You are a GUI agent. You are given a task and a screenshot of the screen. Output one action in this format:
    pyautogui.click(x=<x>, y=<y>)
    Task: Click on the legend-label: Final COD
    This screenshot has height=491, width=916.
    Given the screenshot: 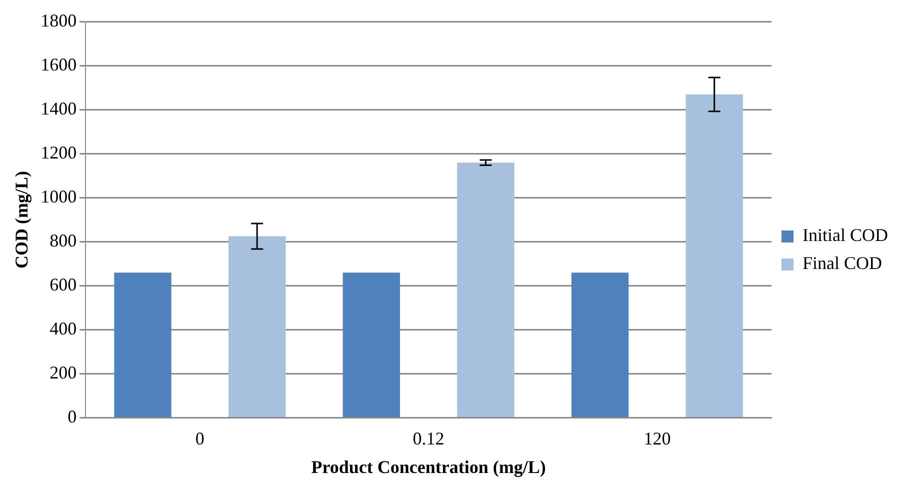 What is the action you would take?
    pyautogui.click(x=842, y=263)
    